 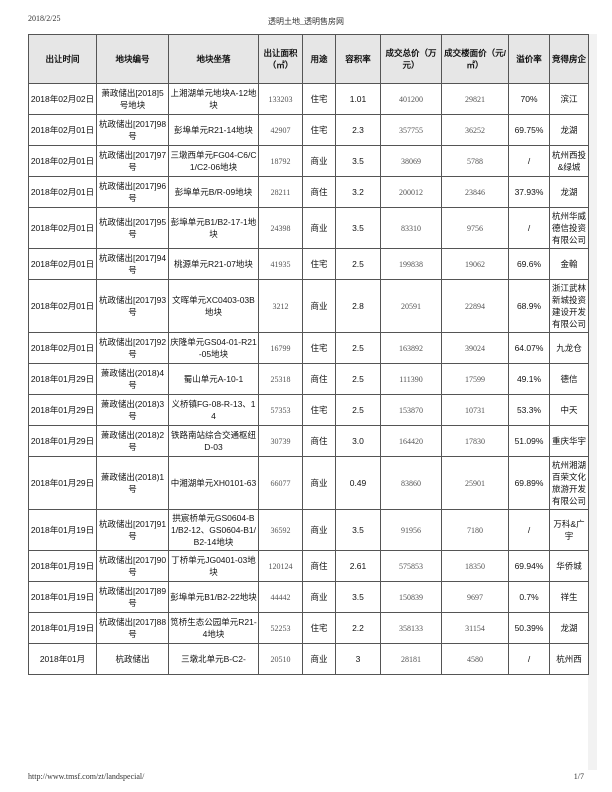 What do you see at coordinates (569, 228) in the screenshot?
I see `table-cell: 杭州华威德信投资有限公司` at bounding box center [569, 228].